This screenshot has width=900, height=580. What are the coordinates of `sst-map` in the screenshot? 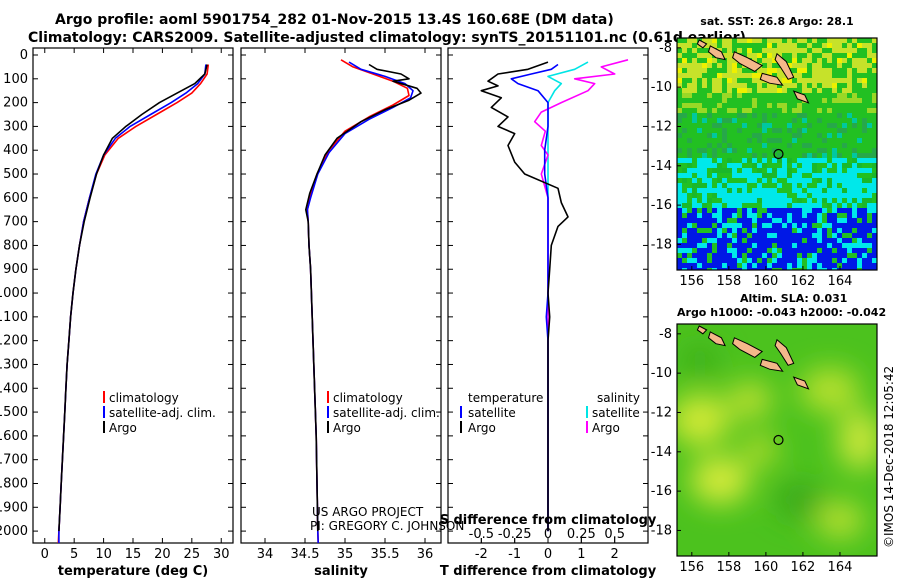 It's located at (777, 154).